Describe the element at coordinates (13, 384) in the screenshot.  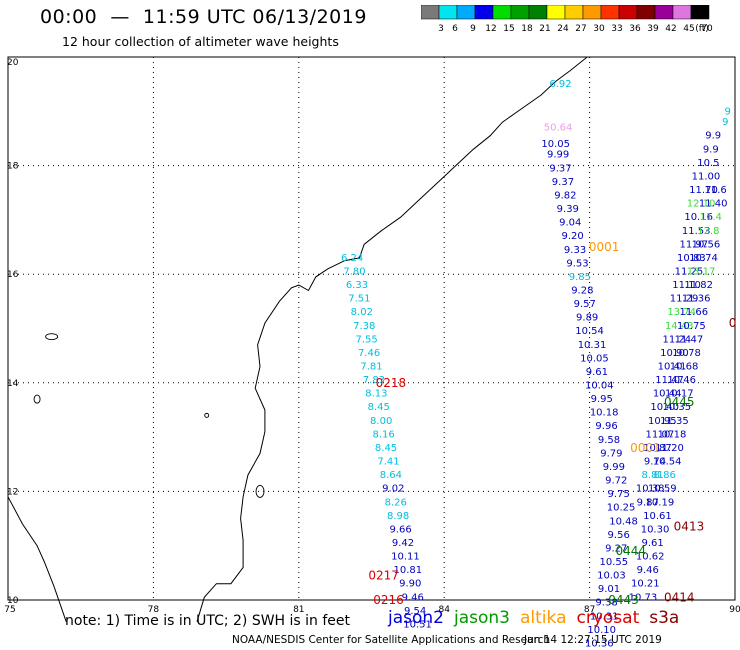
I see `lat-tick-label: 14` at that location.